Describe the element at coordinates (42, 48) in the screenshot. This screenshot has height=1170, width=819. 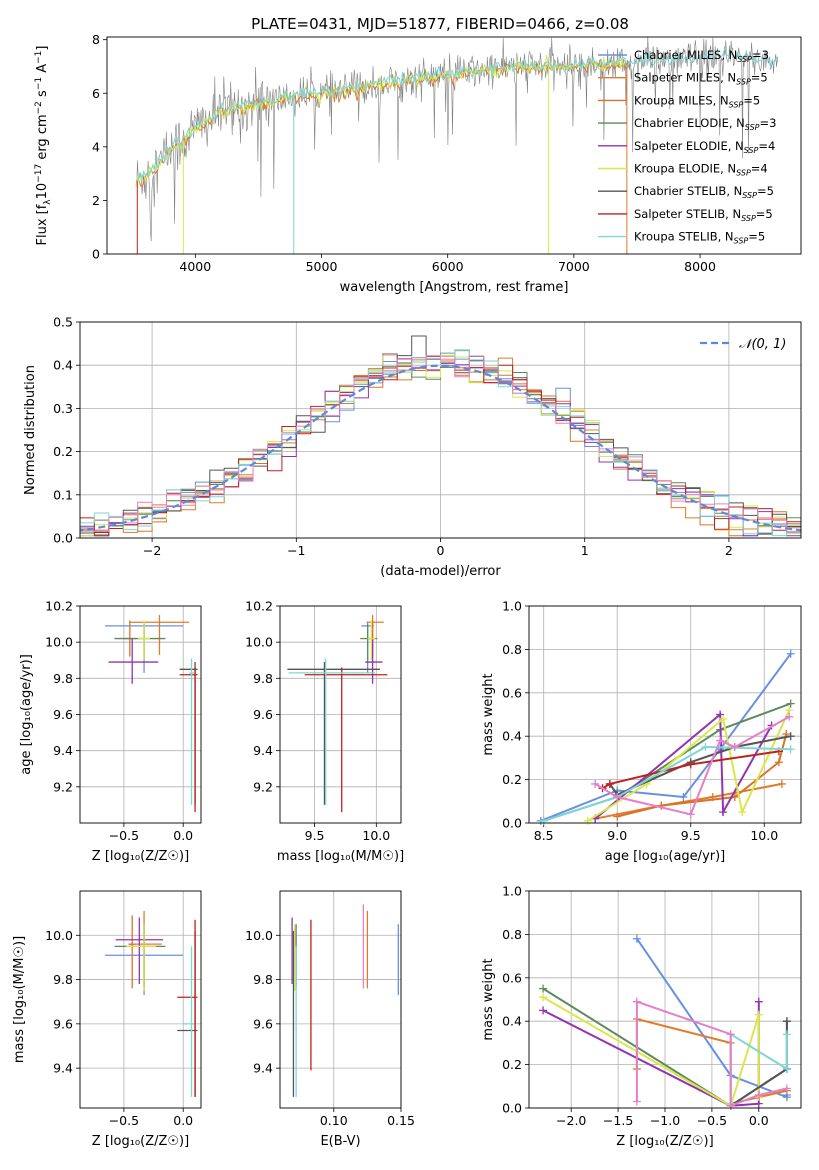
I see `y-axis-label-part: ]` at that location.